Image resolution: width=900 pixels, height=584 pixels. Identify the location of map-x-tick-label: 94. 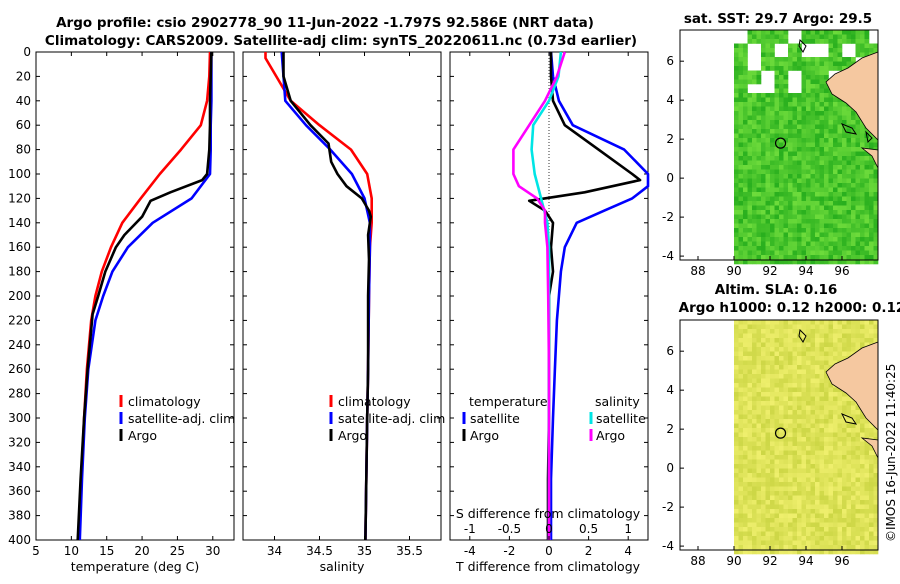
(805, 271).